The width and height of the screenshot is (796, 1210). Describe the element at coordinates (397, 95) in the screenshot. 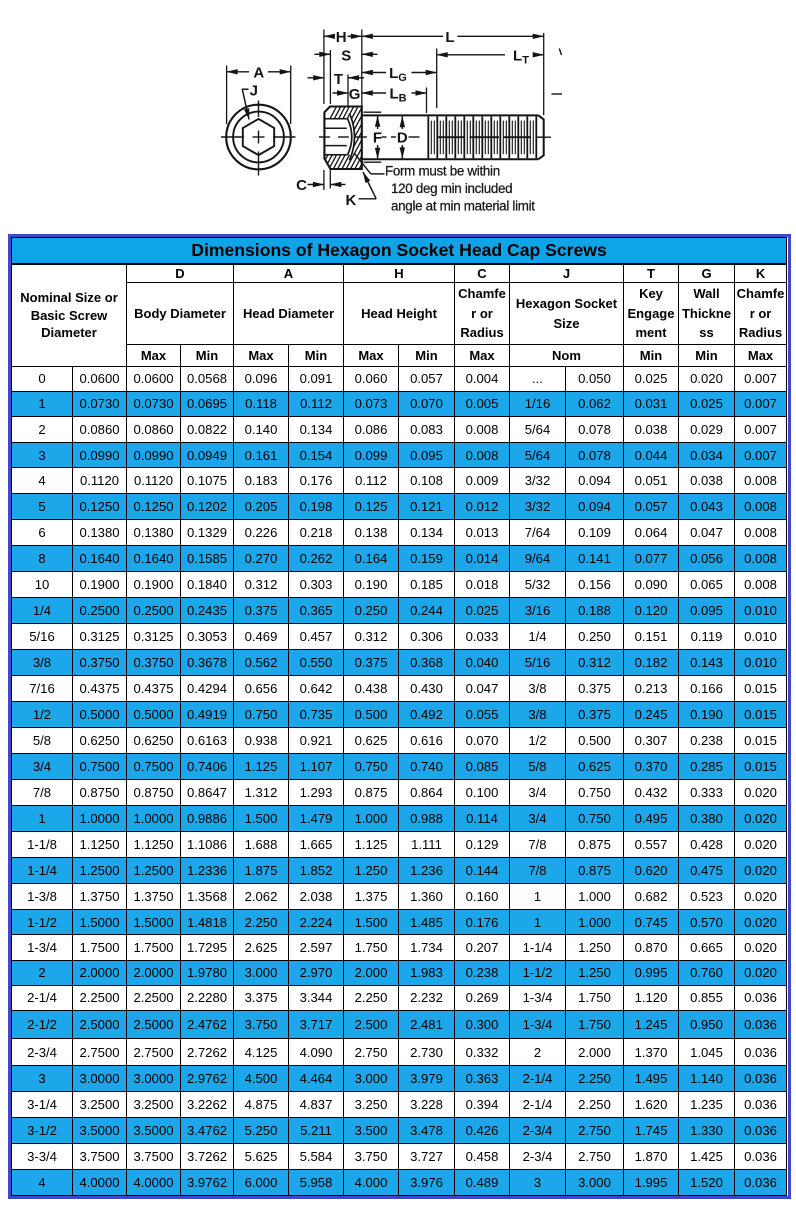

I see `svg-text: LB` at that location.